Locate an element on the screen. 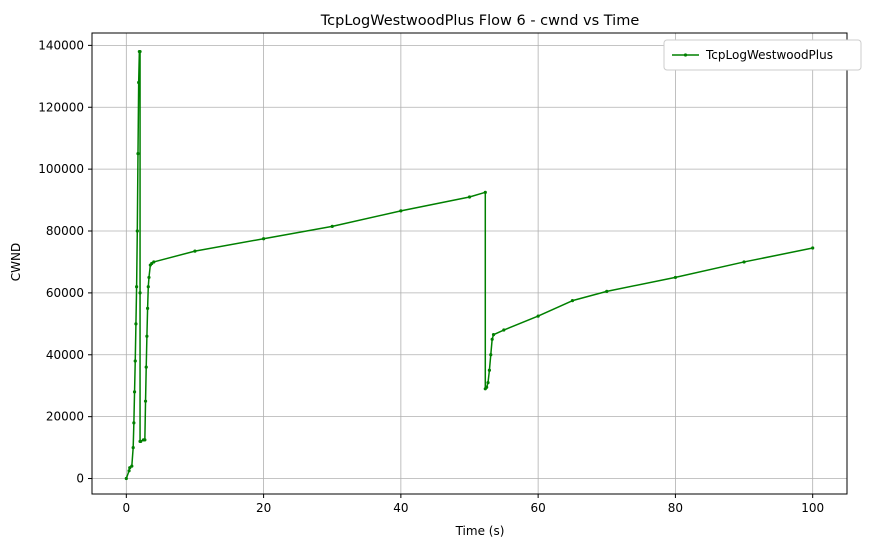 This screenshot has height=547, width=876. legend: TcpLogWestwoodPlus is located at coordinates (762, 55).